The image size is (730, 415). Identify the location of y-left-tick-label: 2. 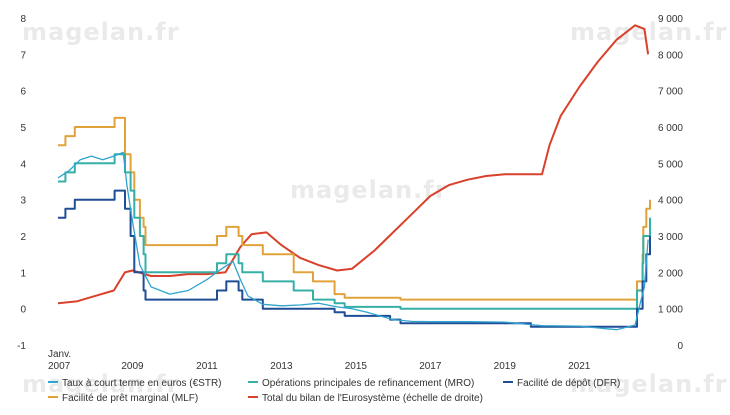
(23, 237).